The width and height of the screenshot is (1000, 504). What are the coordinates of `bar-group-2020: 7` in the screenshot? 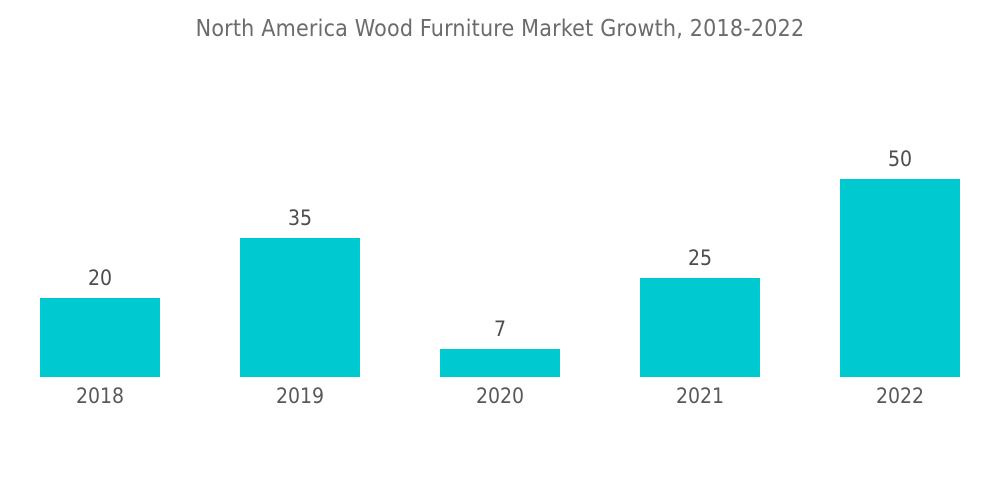 It's located at (500, 348).